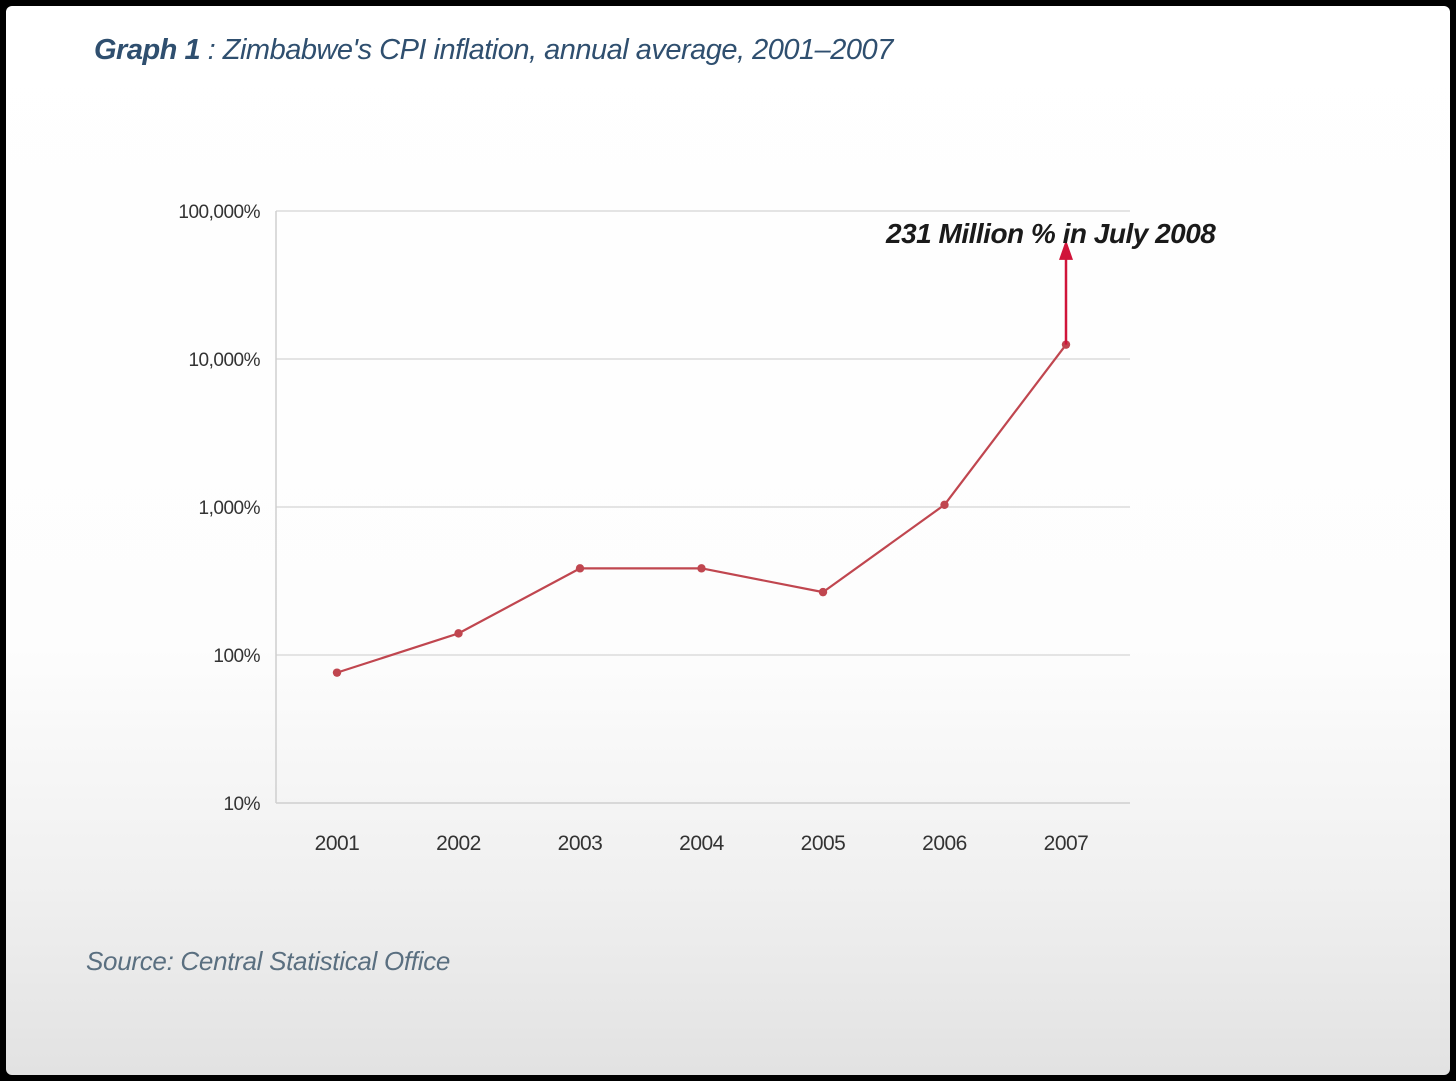 The width and height of the screenshot is (1456, 1081). Describe the element at coordinates (219, 212) in the screenshot. I see `y-tick-label-4: 100,000%` at that location.